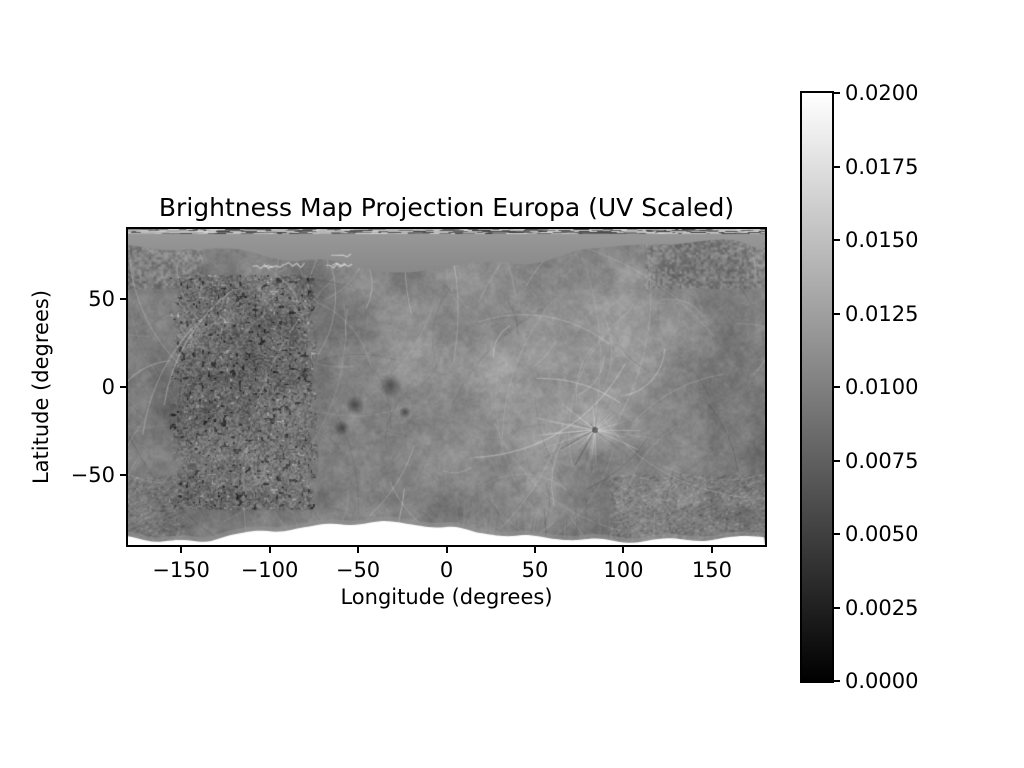 This screenshot has width=1024, height=768. What do you see at coordinates (446, 597) in the screenshot?
I see `x-axis-label: Longitude (degrees)` at bounding box center [446, 597].